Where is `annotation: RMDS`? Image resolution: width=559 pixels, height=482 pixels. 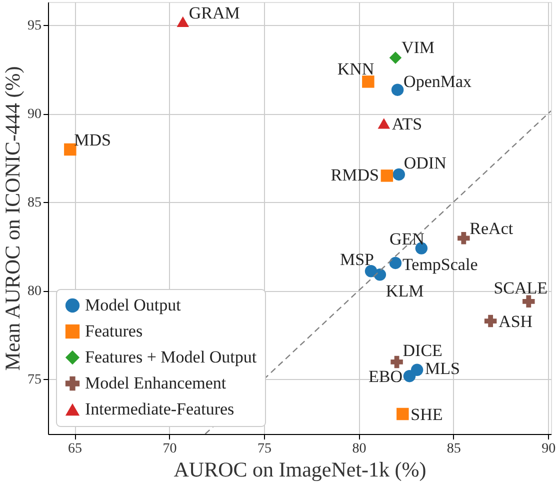
annotation: RMDS is located at coordinates (354, 175).